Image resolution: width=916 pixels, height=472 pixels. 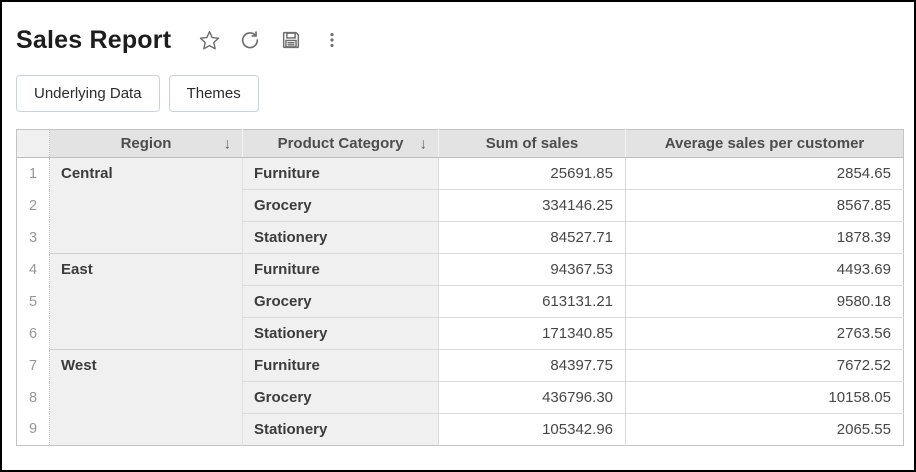 What do you see at coordinates (33, 301) in the screenshot?
I see `row-number-cell: 5` at bounding box center [33, 301].